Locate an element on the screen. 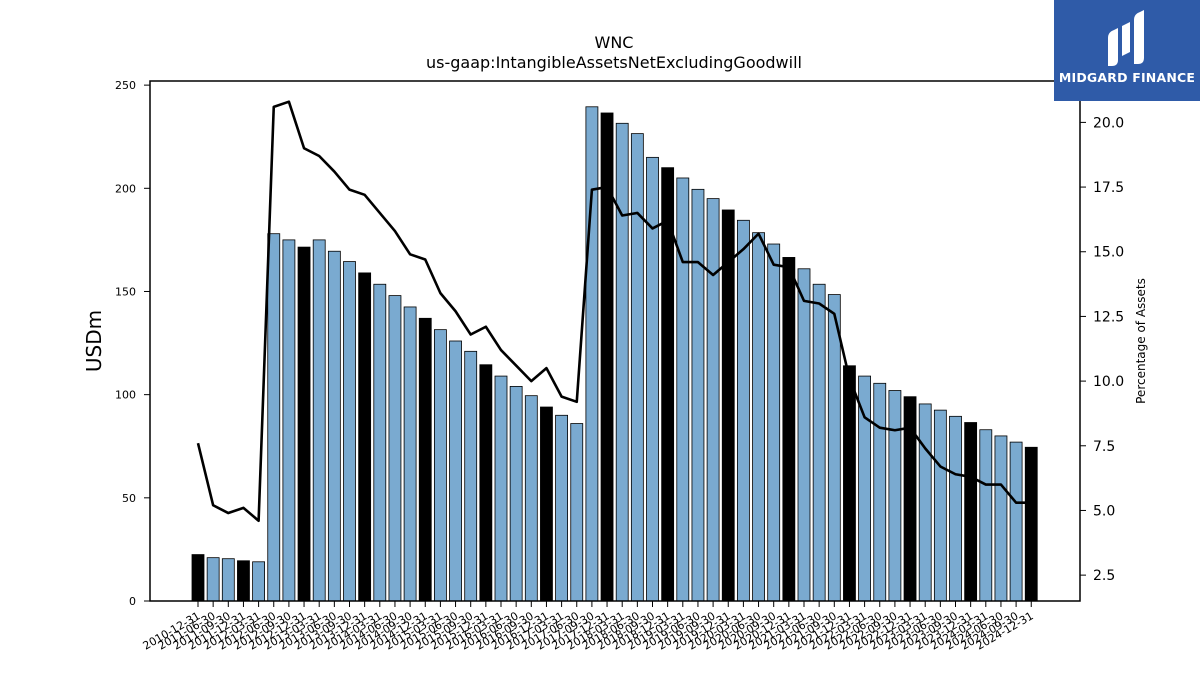  y2-axis-label: Percentage of Assets is located at coordinates (1141, 341).